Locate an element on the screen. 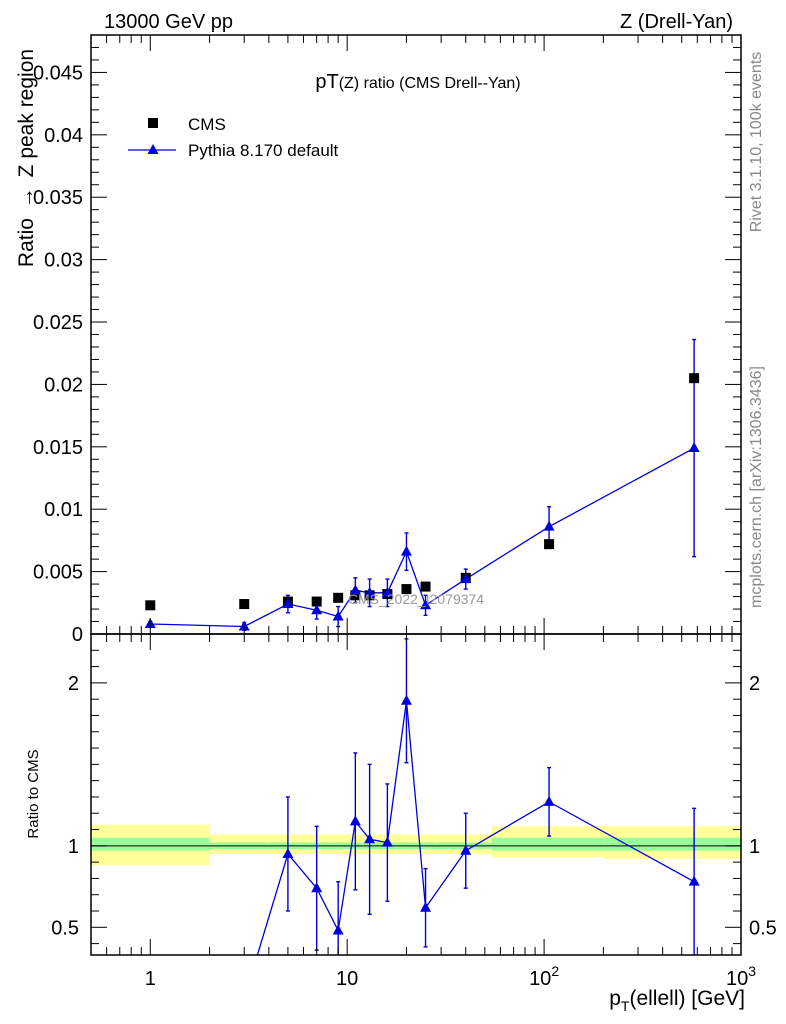 This screenshot has width=786, height=1024. legend-cms-marker is located at coordinates (153, 123).